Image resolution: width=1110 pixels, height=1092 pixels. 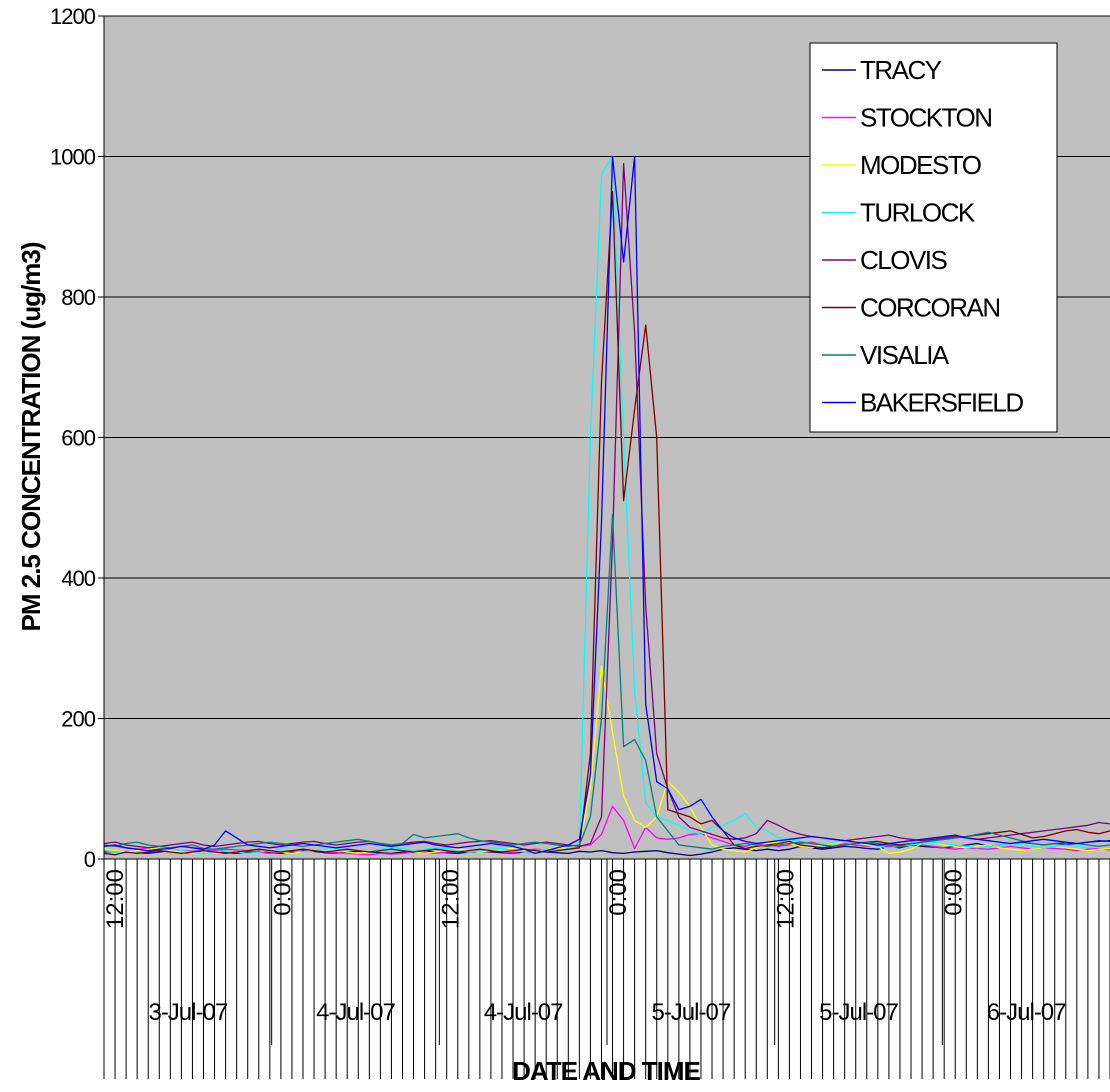 I want to click on y-tick-label: 1200, so click(x=73, y=16).